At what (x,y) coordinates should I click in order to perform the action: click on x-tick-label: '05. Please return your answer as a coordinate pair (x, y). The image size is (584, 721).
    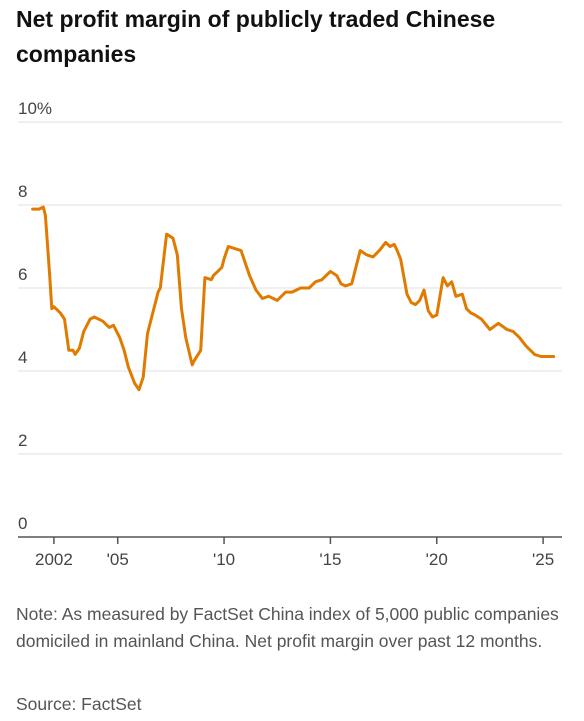
    Looking at the image, I should click on (118, 559).